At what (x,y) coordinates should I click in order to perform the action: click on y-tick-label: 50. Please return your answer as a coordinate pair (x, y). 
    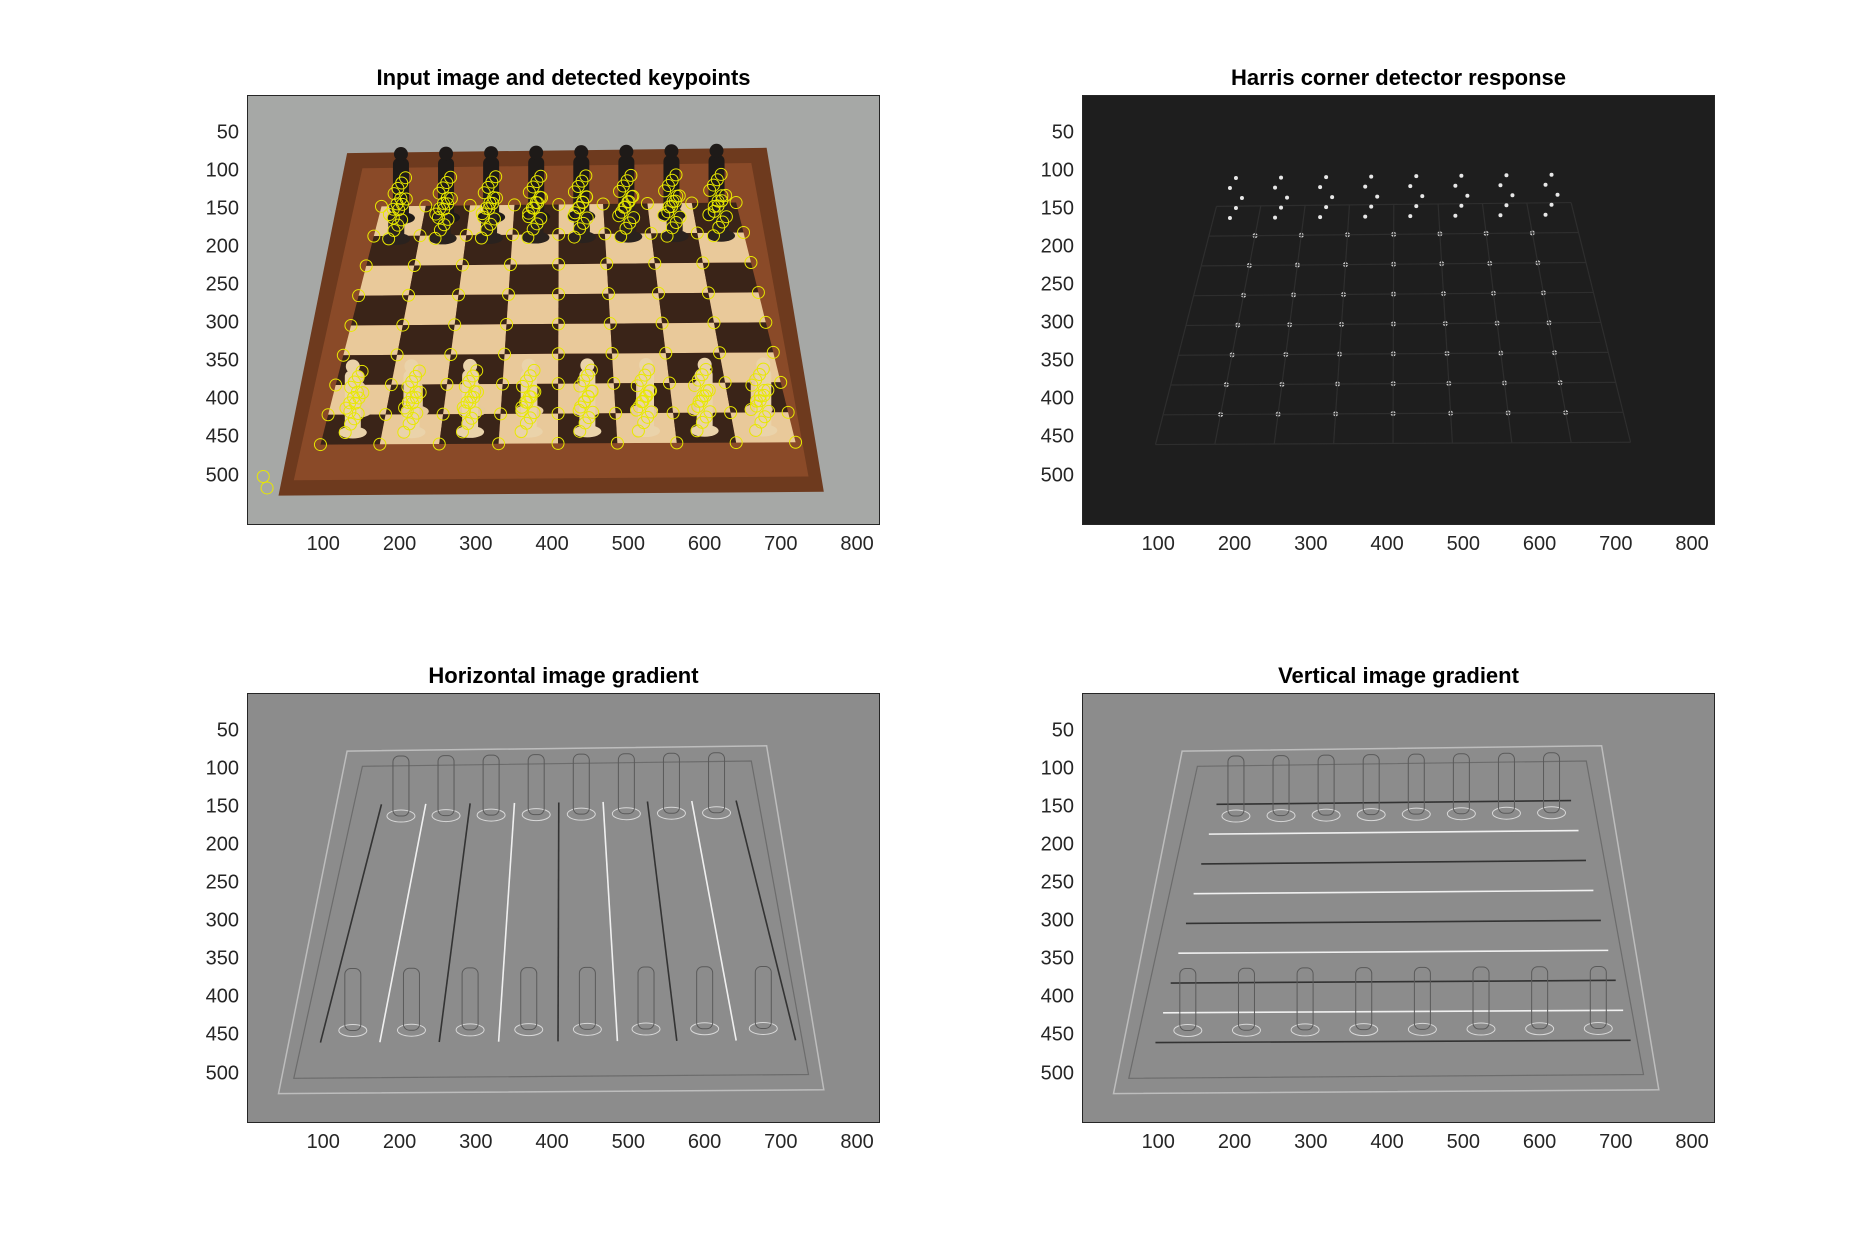
    Looking at the image, I should click on (227, 132).